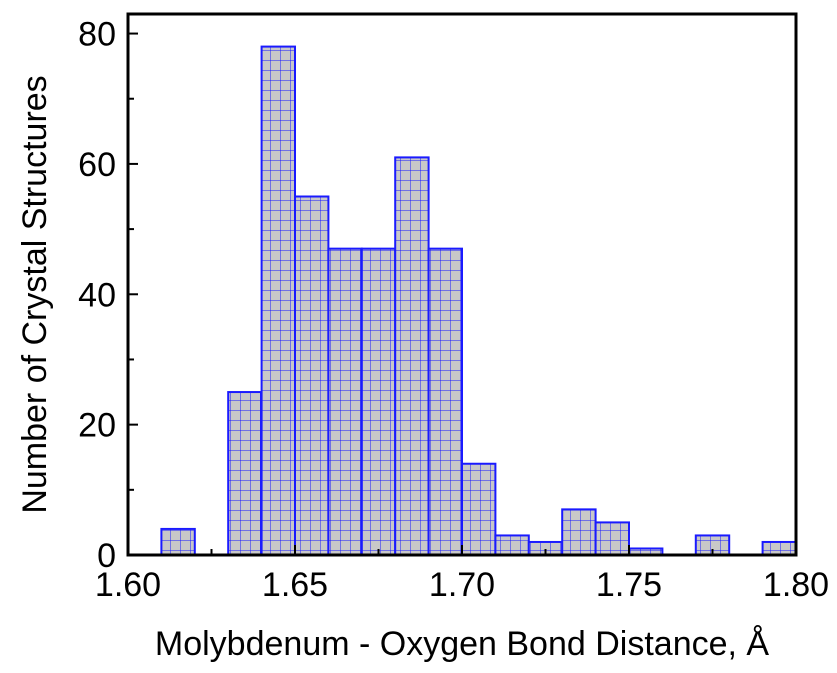 This screenshot has width=837, height=673. Describe the element at coordinates (97, 295) in the screenshot. I see `y-tick-label: 40` at that location.